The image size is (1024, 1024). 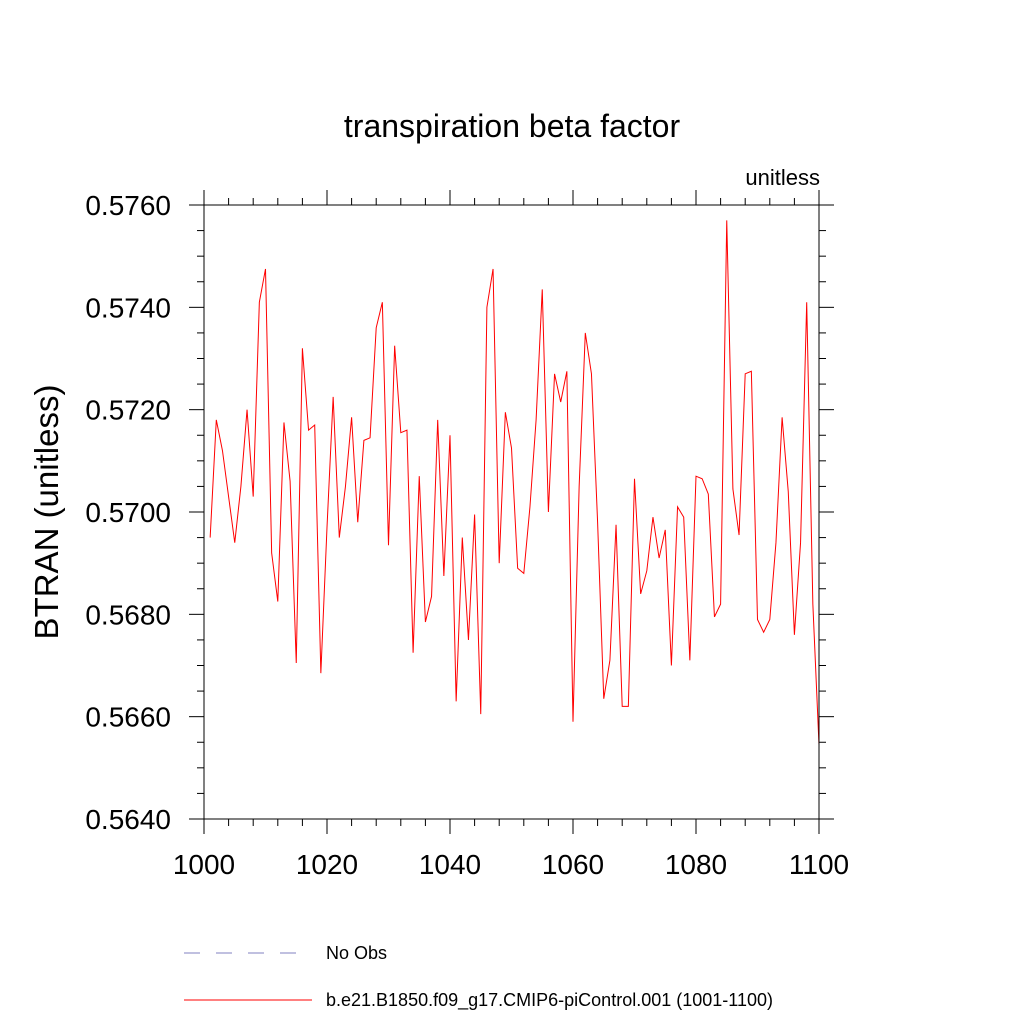 What do you see at coordinates (128, 717) in the screenshot?
I see `y-tick-label: 0.5660` at bounding box center [128, 717].